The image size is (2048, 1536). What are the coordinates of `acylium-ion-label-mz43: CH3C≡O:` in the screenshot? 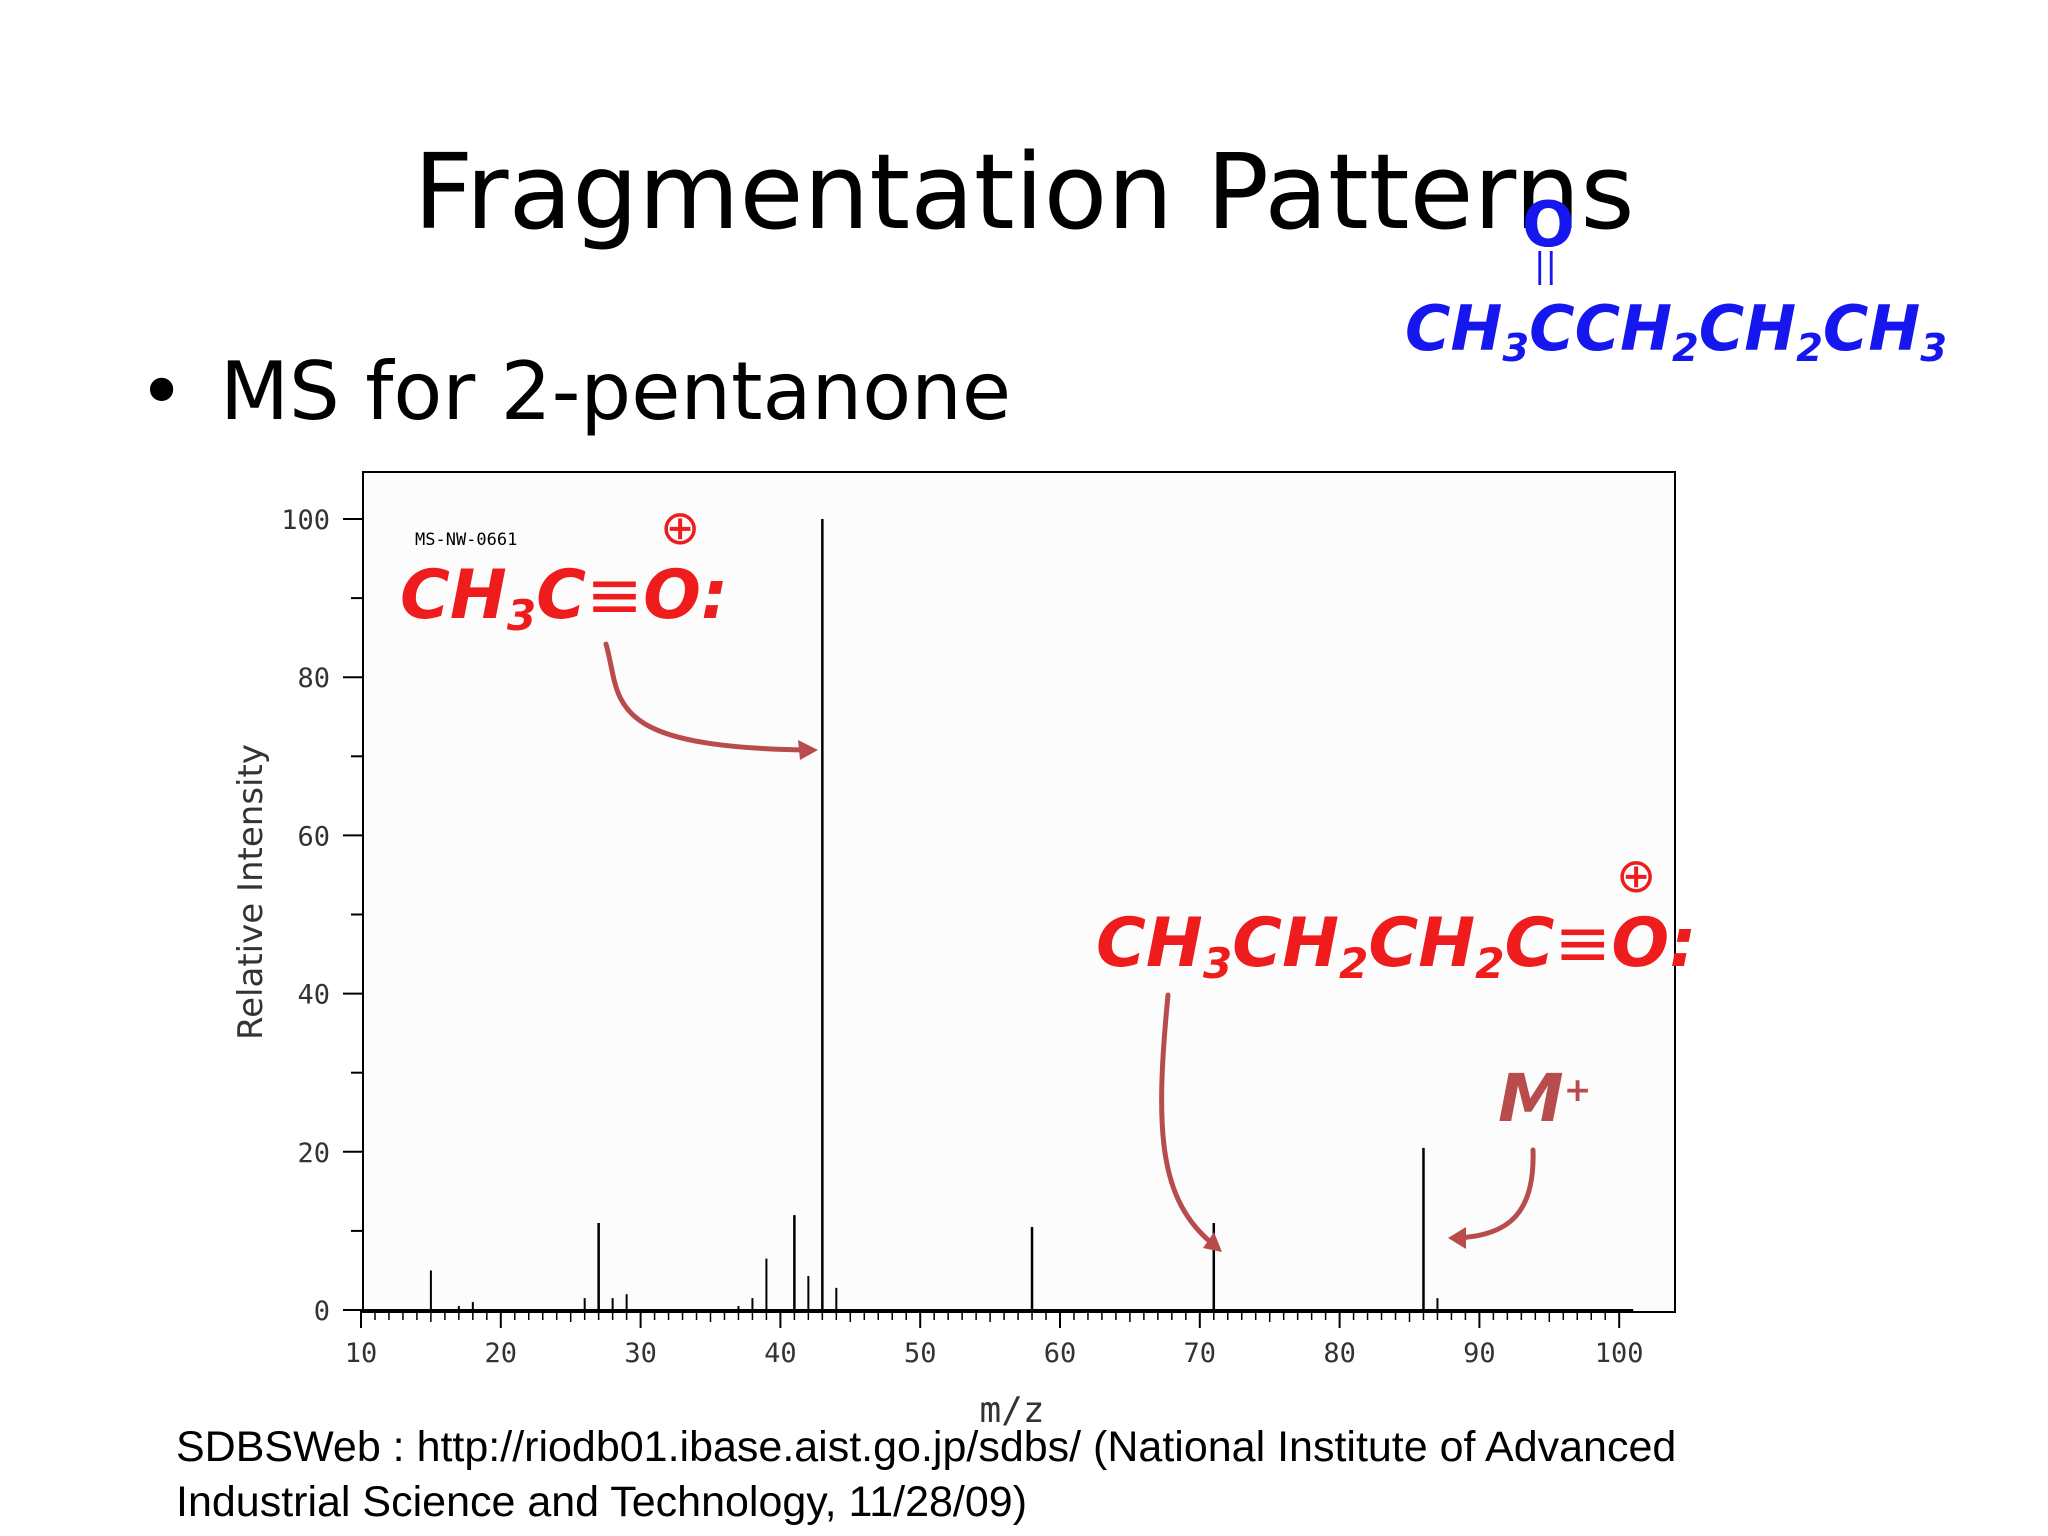 It's located at (564, 598).